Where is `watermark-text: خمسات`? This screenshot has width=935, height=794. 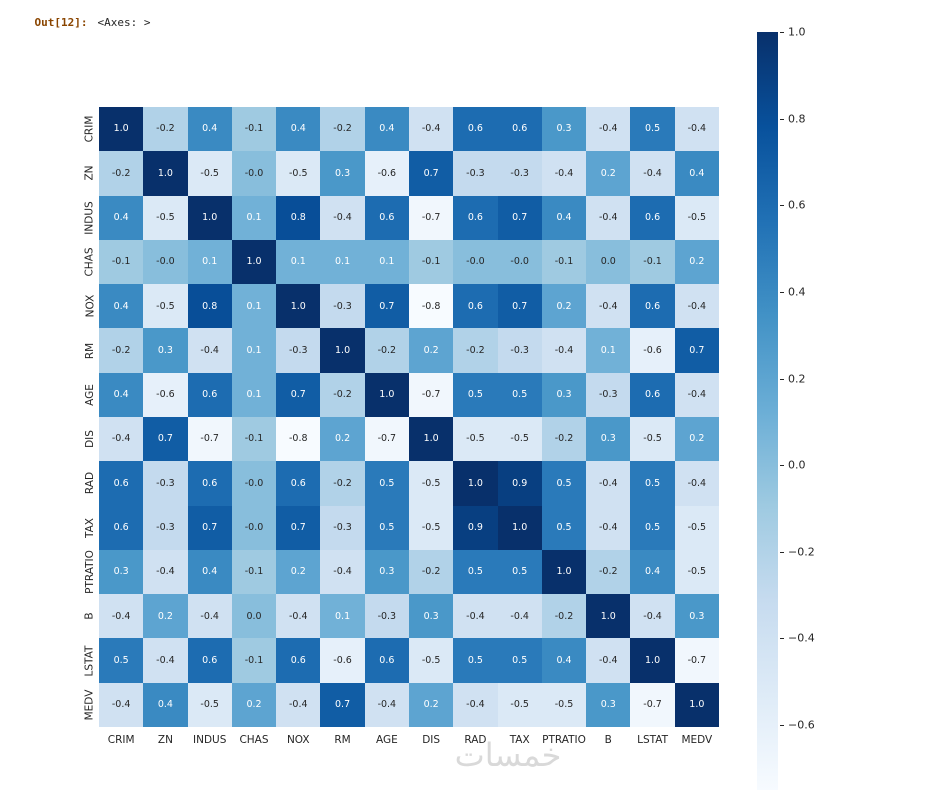 watermark-text: خمسات is located at coordinates (508, 755).